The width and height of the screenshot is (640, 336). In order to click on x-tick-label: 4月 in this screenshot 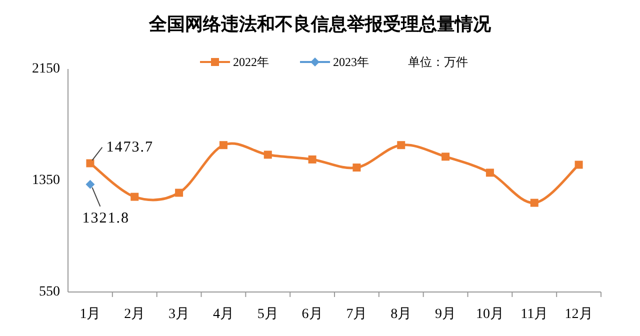, I will do `click(223, 314)`.